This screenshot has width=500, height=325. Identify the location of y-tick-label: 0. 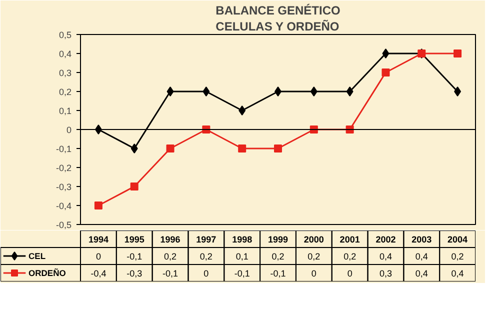
(69, 130).